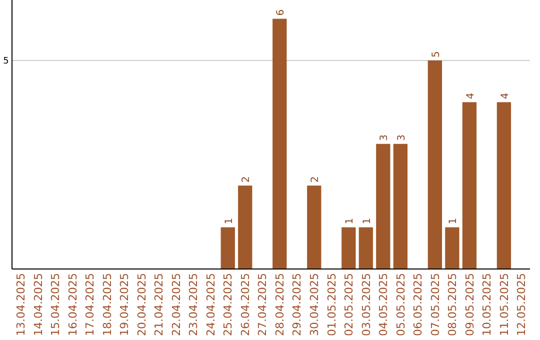 This screenshot has height=340, width=540. I want to click on x-tick-label: 19.04.2025, so click(125, 304).